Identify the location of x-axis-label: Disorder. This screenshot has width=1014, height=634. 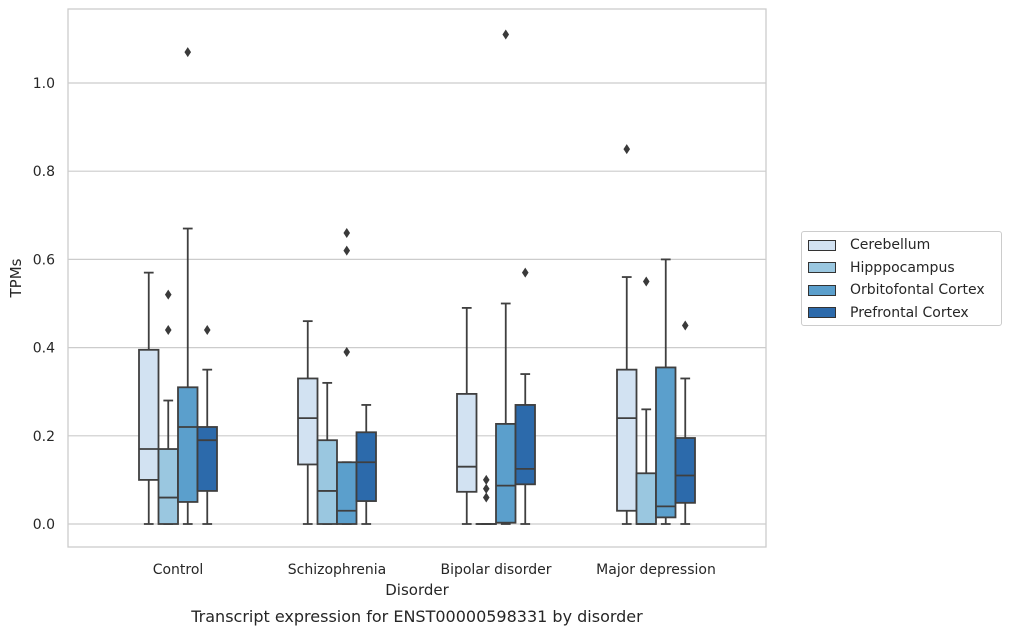
(417, 590).